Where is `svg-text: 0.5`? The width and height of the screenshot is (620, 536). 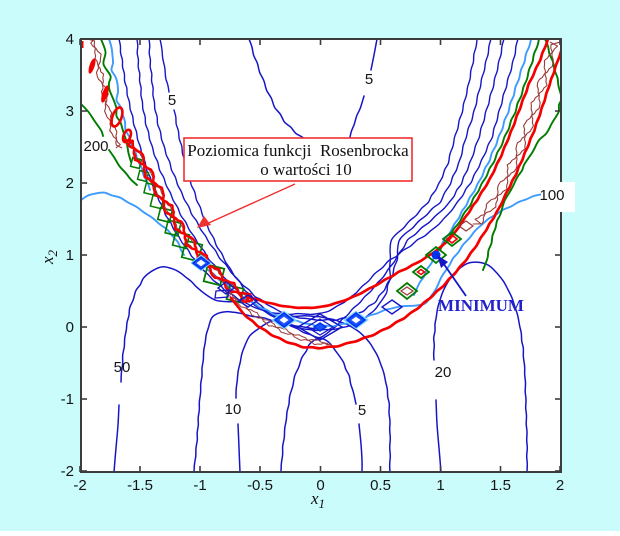
svg-text: 0.5 is located at coordinates (380, 485).